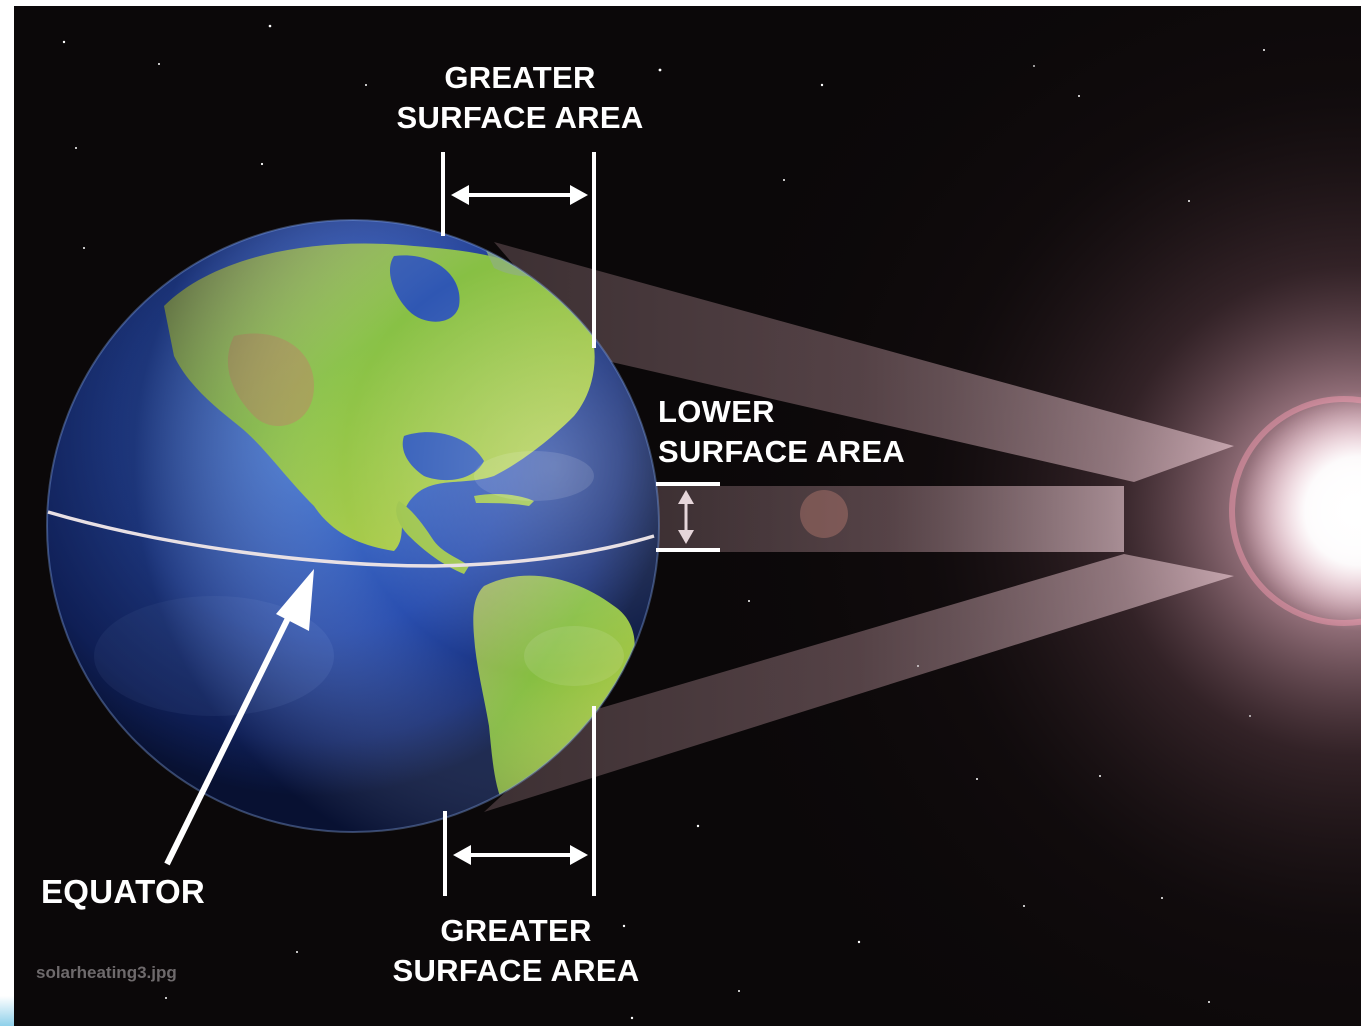 The width and height of the screenshot is (1361, 1026). Describe the element at coordinates (781, 432) in the screenshot. I see `lower-surface-area-label: LOWER SURFACE AREA` at that location.